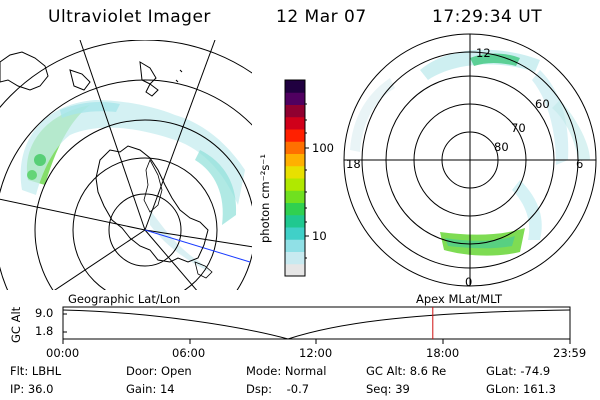  I want to click on glon-info: GLon: 161.3, so click(521, 389).